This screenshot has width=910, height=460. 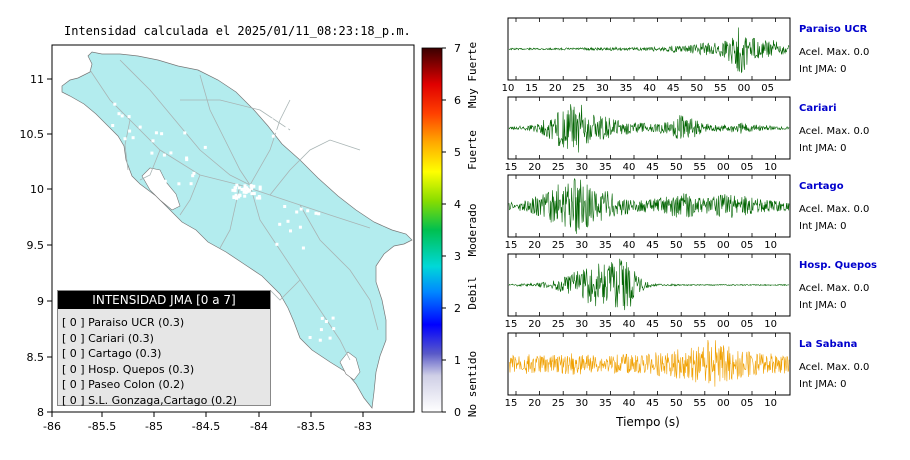 What do you see at coordinates (555, 88) in the screenshot?
I see `time-tick-label: 20` at bounding box center [555, 88].